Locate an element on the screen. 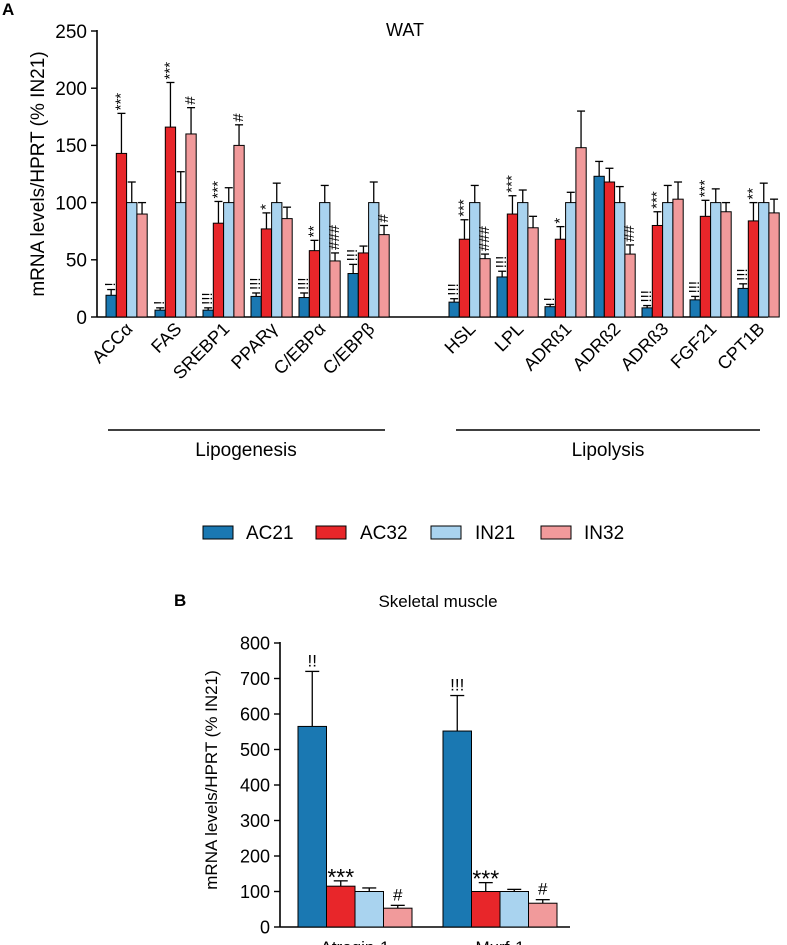  legend-swatch-ac32 is located at coordinates (331, 532).